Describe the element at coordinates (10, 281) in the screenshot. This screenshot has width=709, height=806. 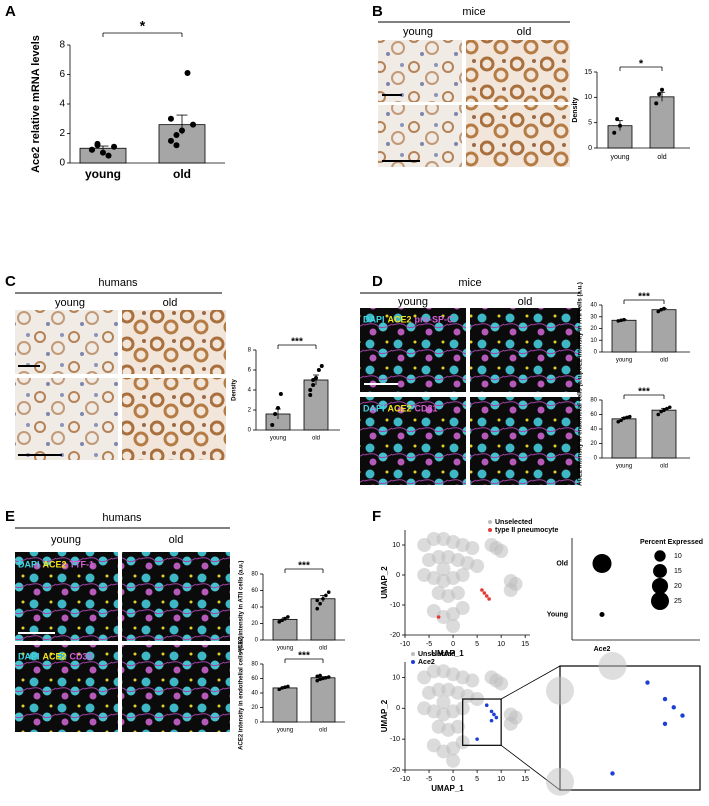
I see `panel-letter: C` at that location.